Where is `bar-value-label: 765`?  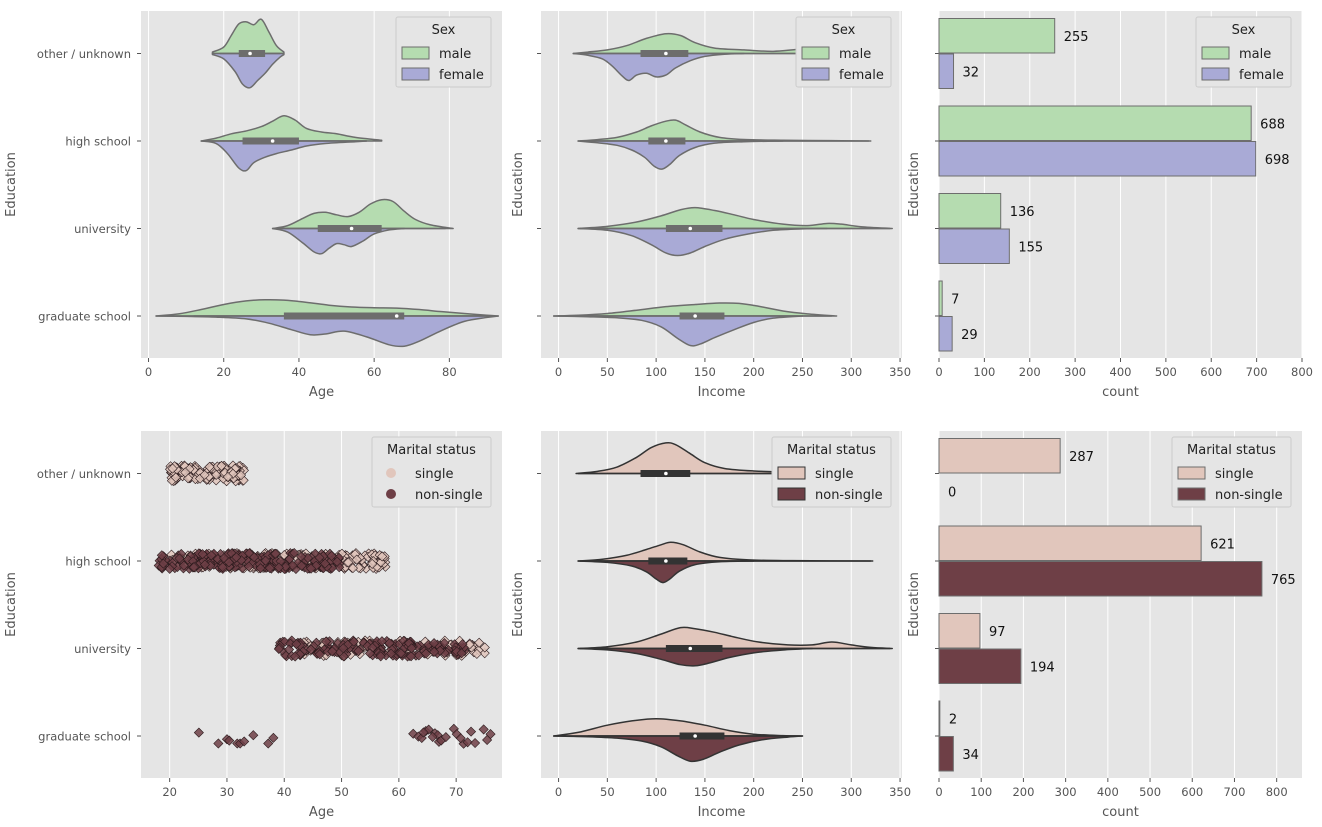
bar-value-label: 765 is located at coordinates (1283, 580).